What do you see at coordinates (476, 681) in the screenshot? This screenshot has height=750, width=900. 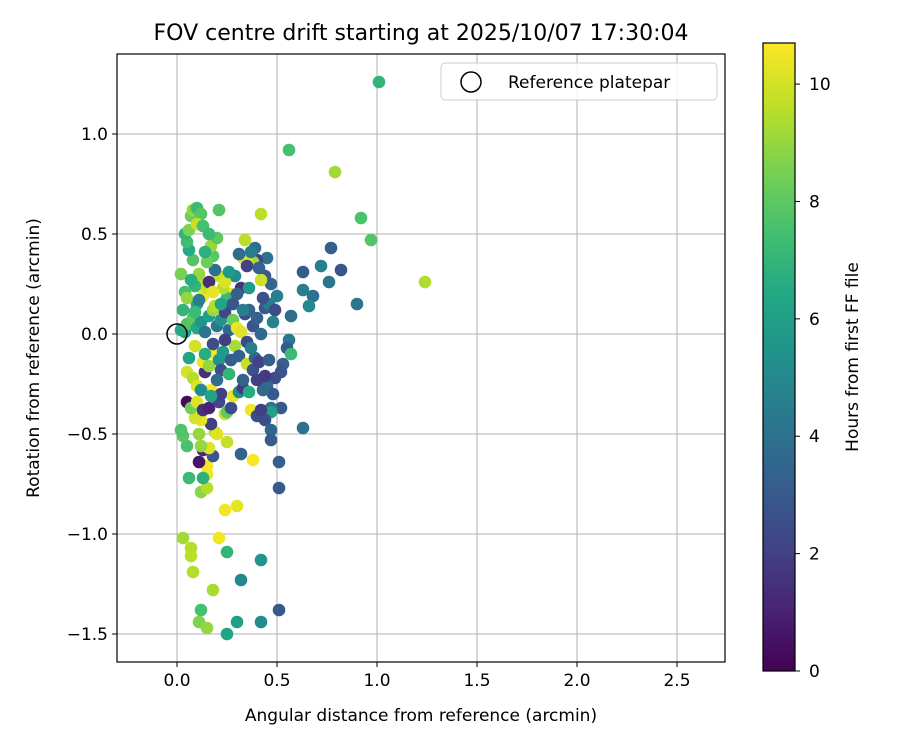 I see `x-tick-label: 1.5` at bounding box center [476, 681].